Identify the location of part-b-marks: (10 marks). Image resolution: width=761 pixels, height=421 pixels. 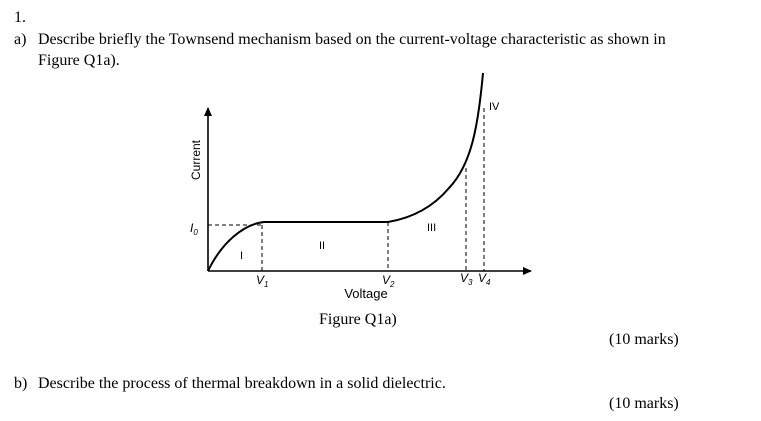
(644, 403).